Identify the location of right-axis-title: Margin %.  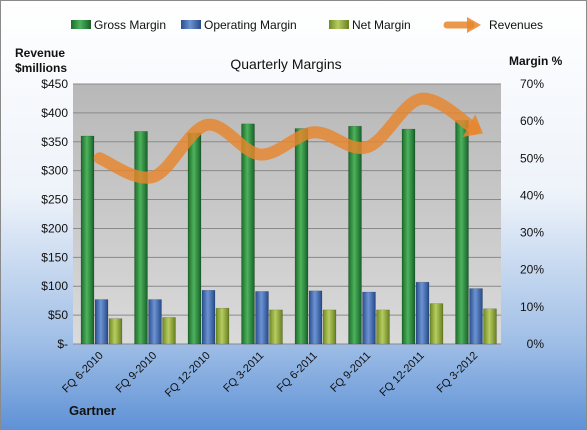
(536, 61).